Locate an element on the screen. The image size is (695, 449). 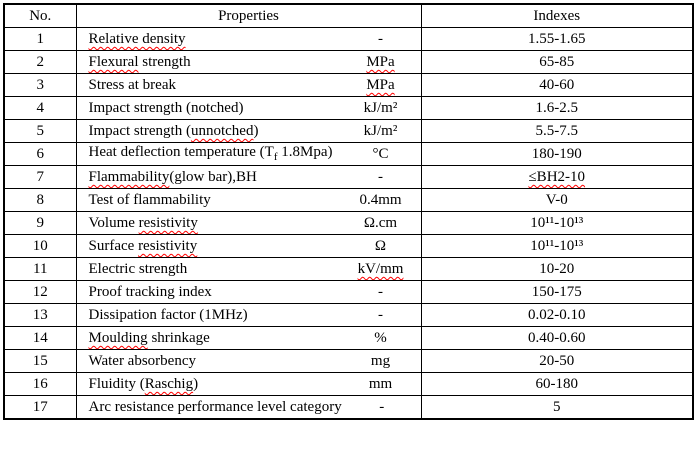
property-unit: °C is located at coordinates (380, 153).